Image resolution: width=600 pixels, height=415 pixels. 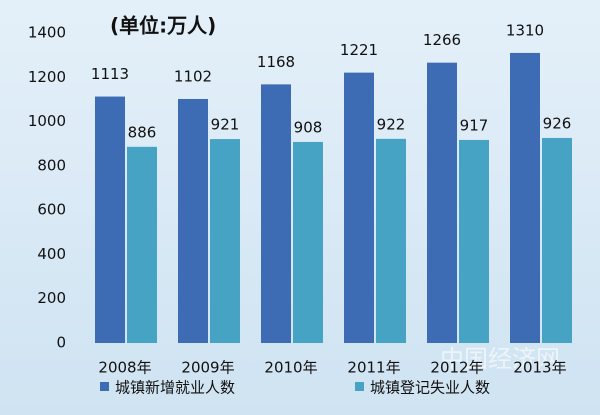 What do you see at coordinates (359, 50) in the screenshot?
I see `value-label: 1221` at bounding box center [359, 50].